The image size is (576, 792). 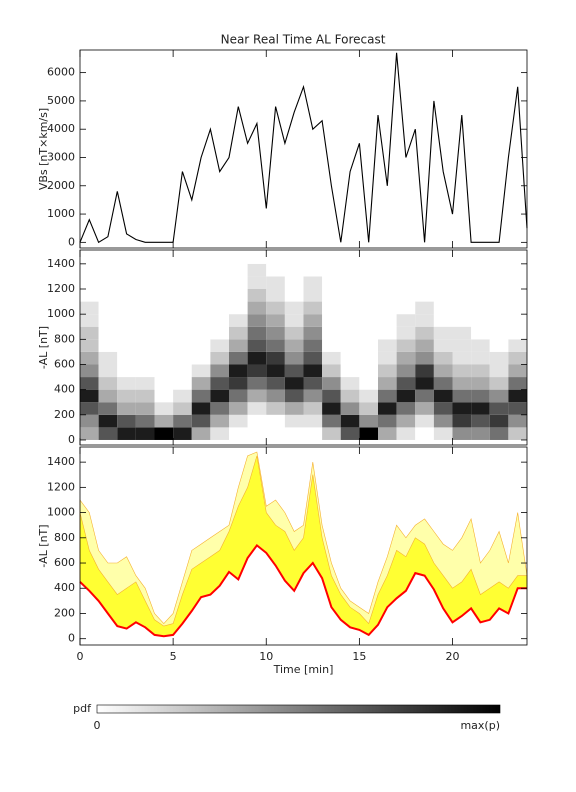 What do you see at coordinates (97, 725) in the screenshot?
I see `colorbar-min: 0` at bounding box center [97, 725].